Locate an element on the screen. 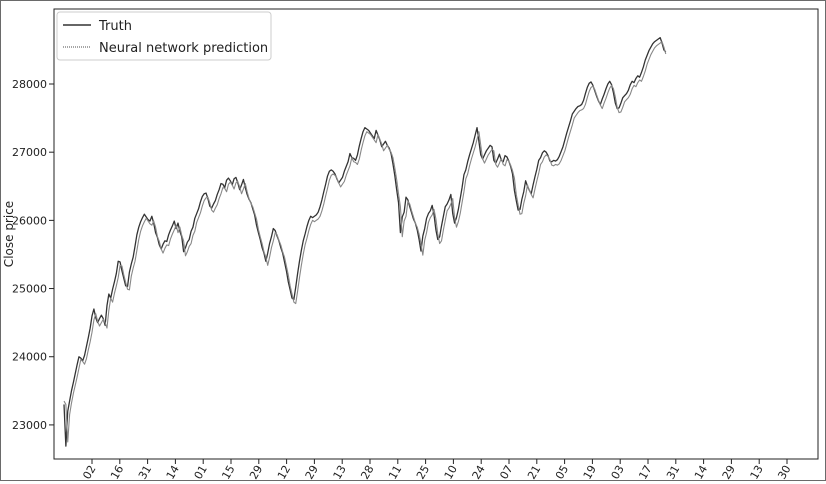  legend-label-truth: Truth is located at coordinates (115, 26).